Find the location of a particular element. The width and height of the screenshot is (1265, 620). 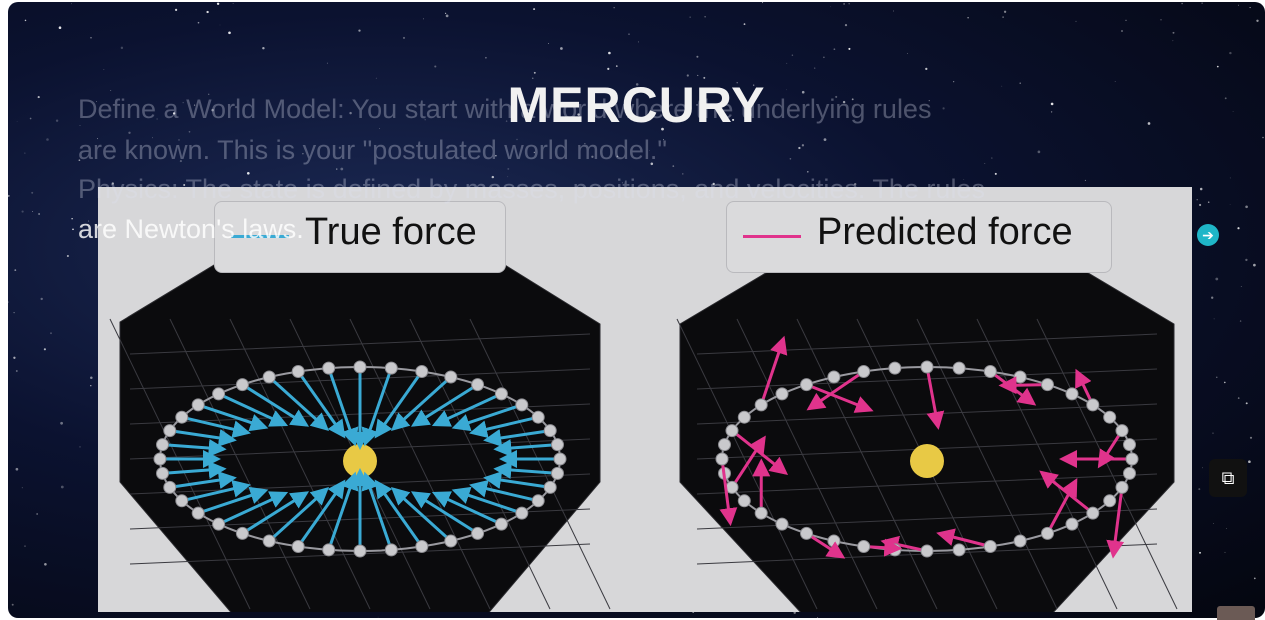

next-slide-button: ➔ is located at coordinates (1208, 235).